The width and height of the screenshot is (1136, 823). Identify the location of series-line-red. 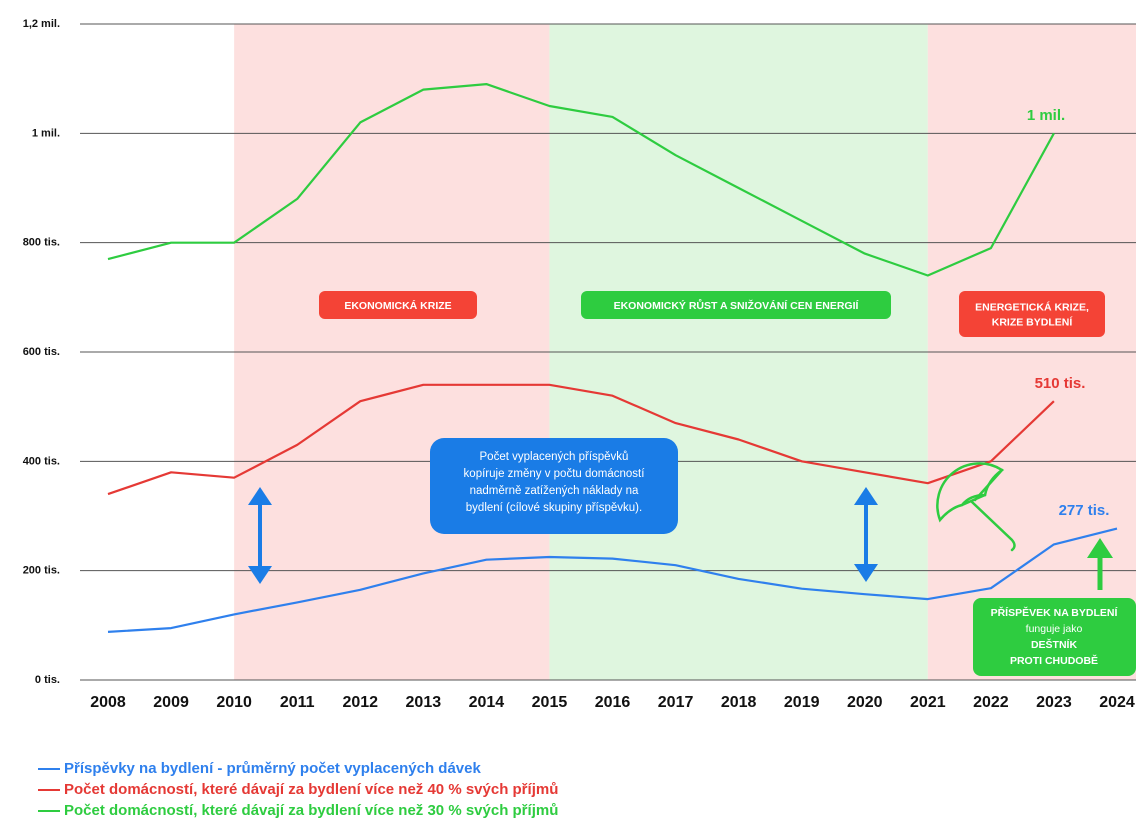
(581, 439).